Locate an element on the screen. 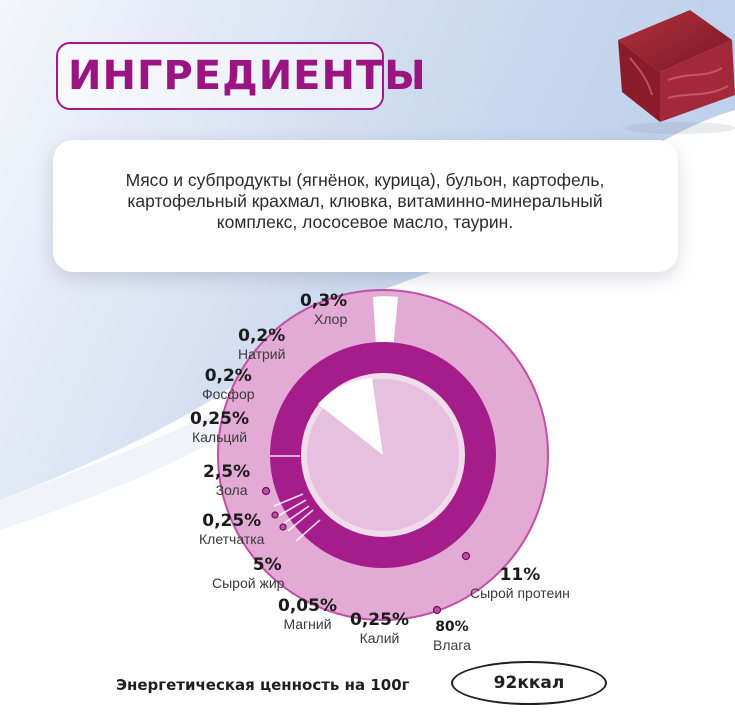  marker-moisture is located at coordinates (437, 610).